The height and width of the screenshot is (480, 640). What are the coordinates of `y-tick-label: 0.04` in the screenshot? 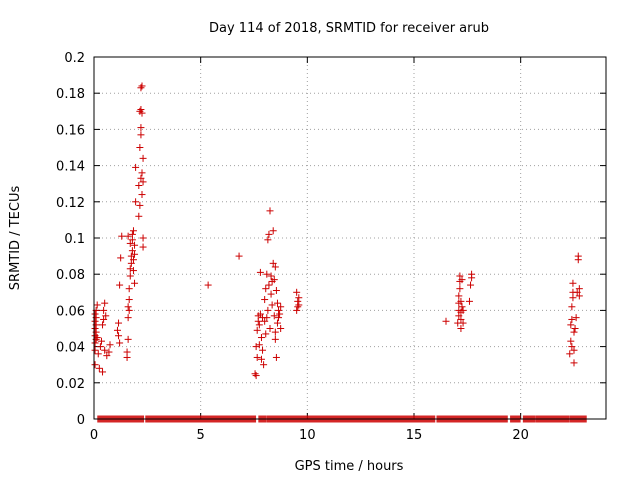 It's located at (70, 348).